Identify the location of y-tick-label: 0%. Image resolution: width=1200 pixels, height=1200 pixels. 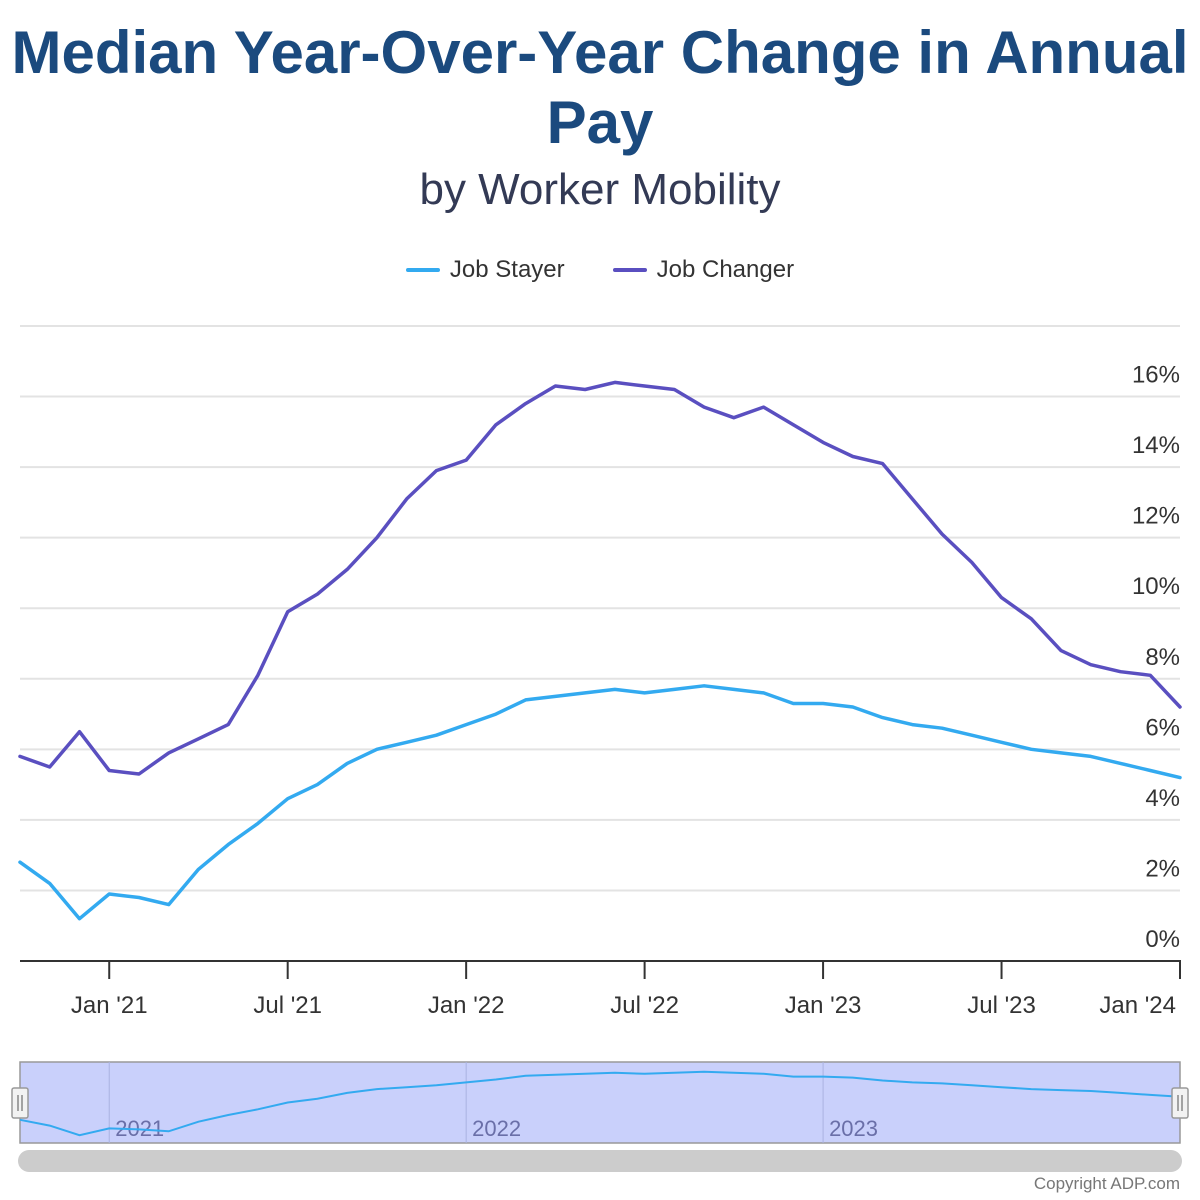
(1162, 939).